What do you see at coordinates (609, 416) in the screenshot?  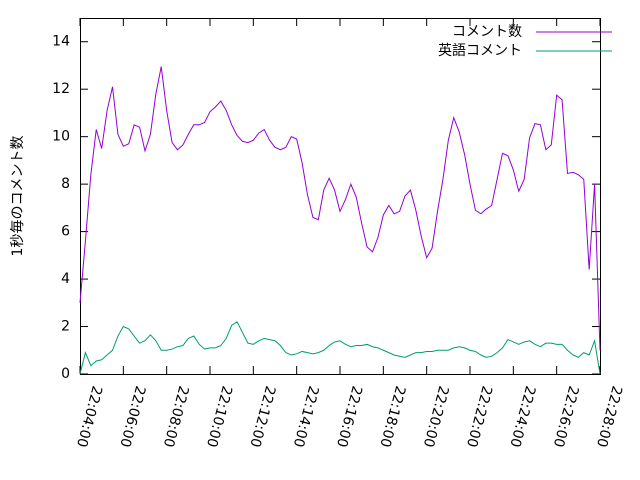 I see `x-tick-label: 22:28:00` at bounding box center [609, 416].